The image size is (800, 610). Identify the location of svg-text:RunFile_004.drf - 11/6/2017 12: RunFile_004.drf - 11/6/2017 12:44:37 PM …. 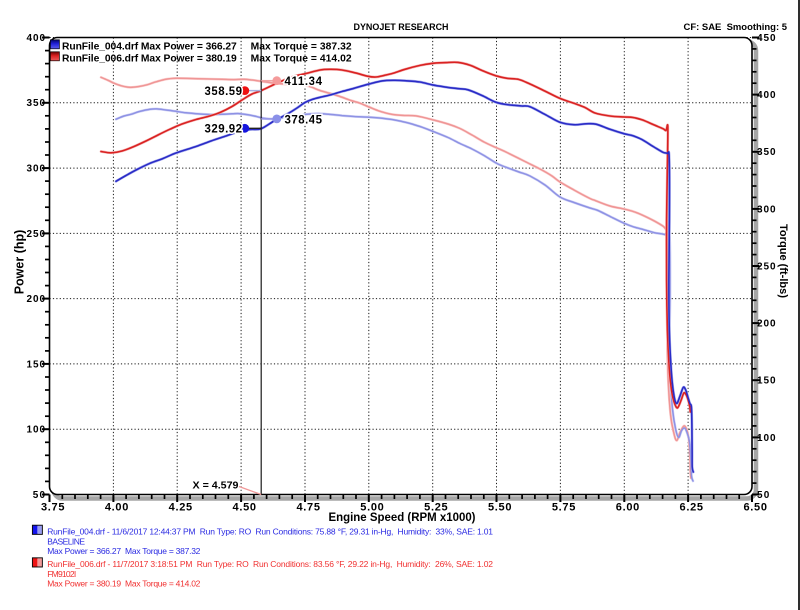
(270, 532).